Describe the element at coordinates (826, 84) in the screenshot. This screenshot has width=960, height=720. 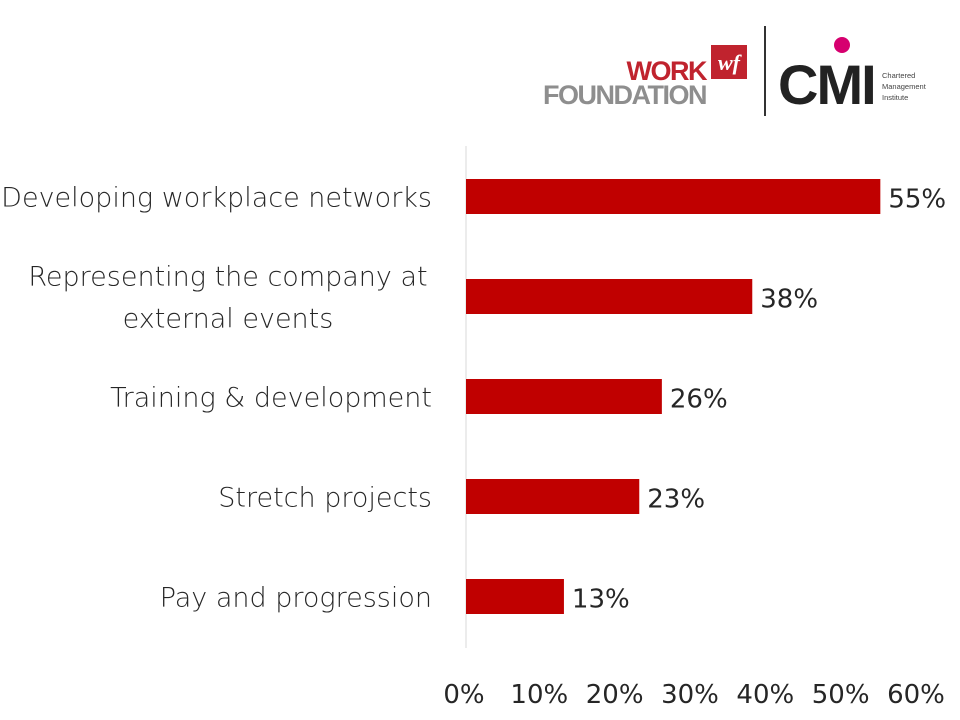
I see `cmi-wordmark: CMI` at that location.